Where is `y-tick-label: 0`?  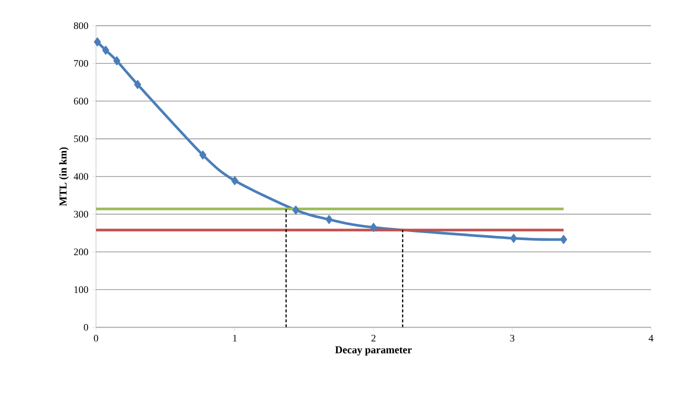 y-tick-label: 0 is located at coordinates (86, 327).